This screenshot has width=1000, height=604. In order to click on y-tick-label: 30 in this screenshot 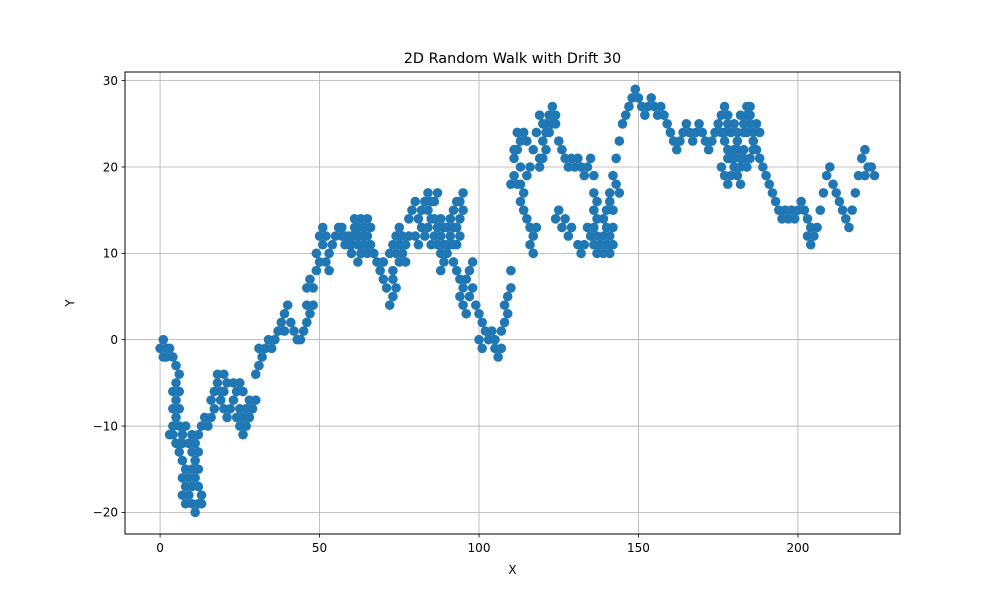, I will do `click(110, 81)`.